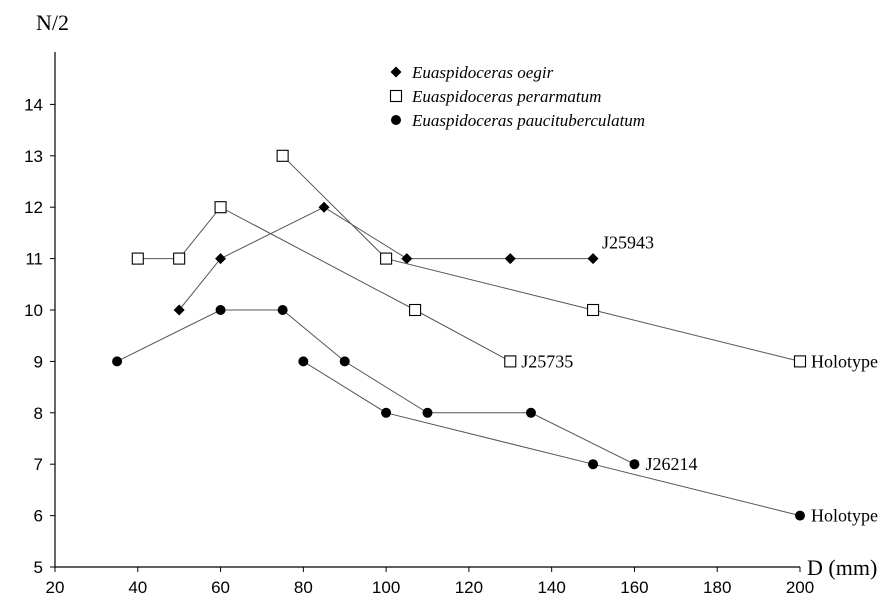 This screenshot has width=893, height=603. What do you see at coordinates (55, 587) in the screenshot?
I see `x-tick-label: 20` at bounding box center [55, 587].